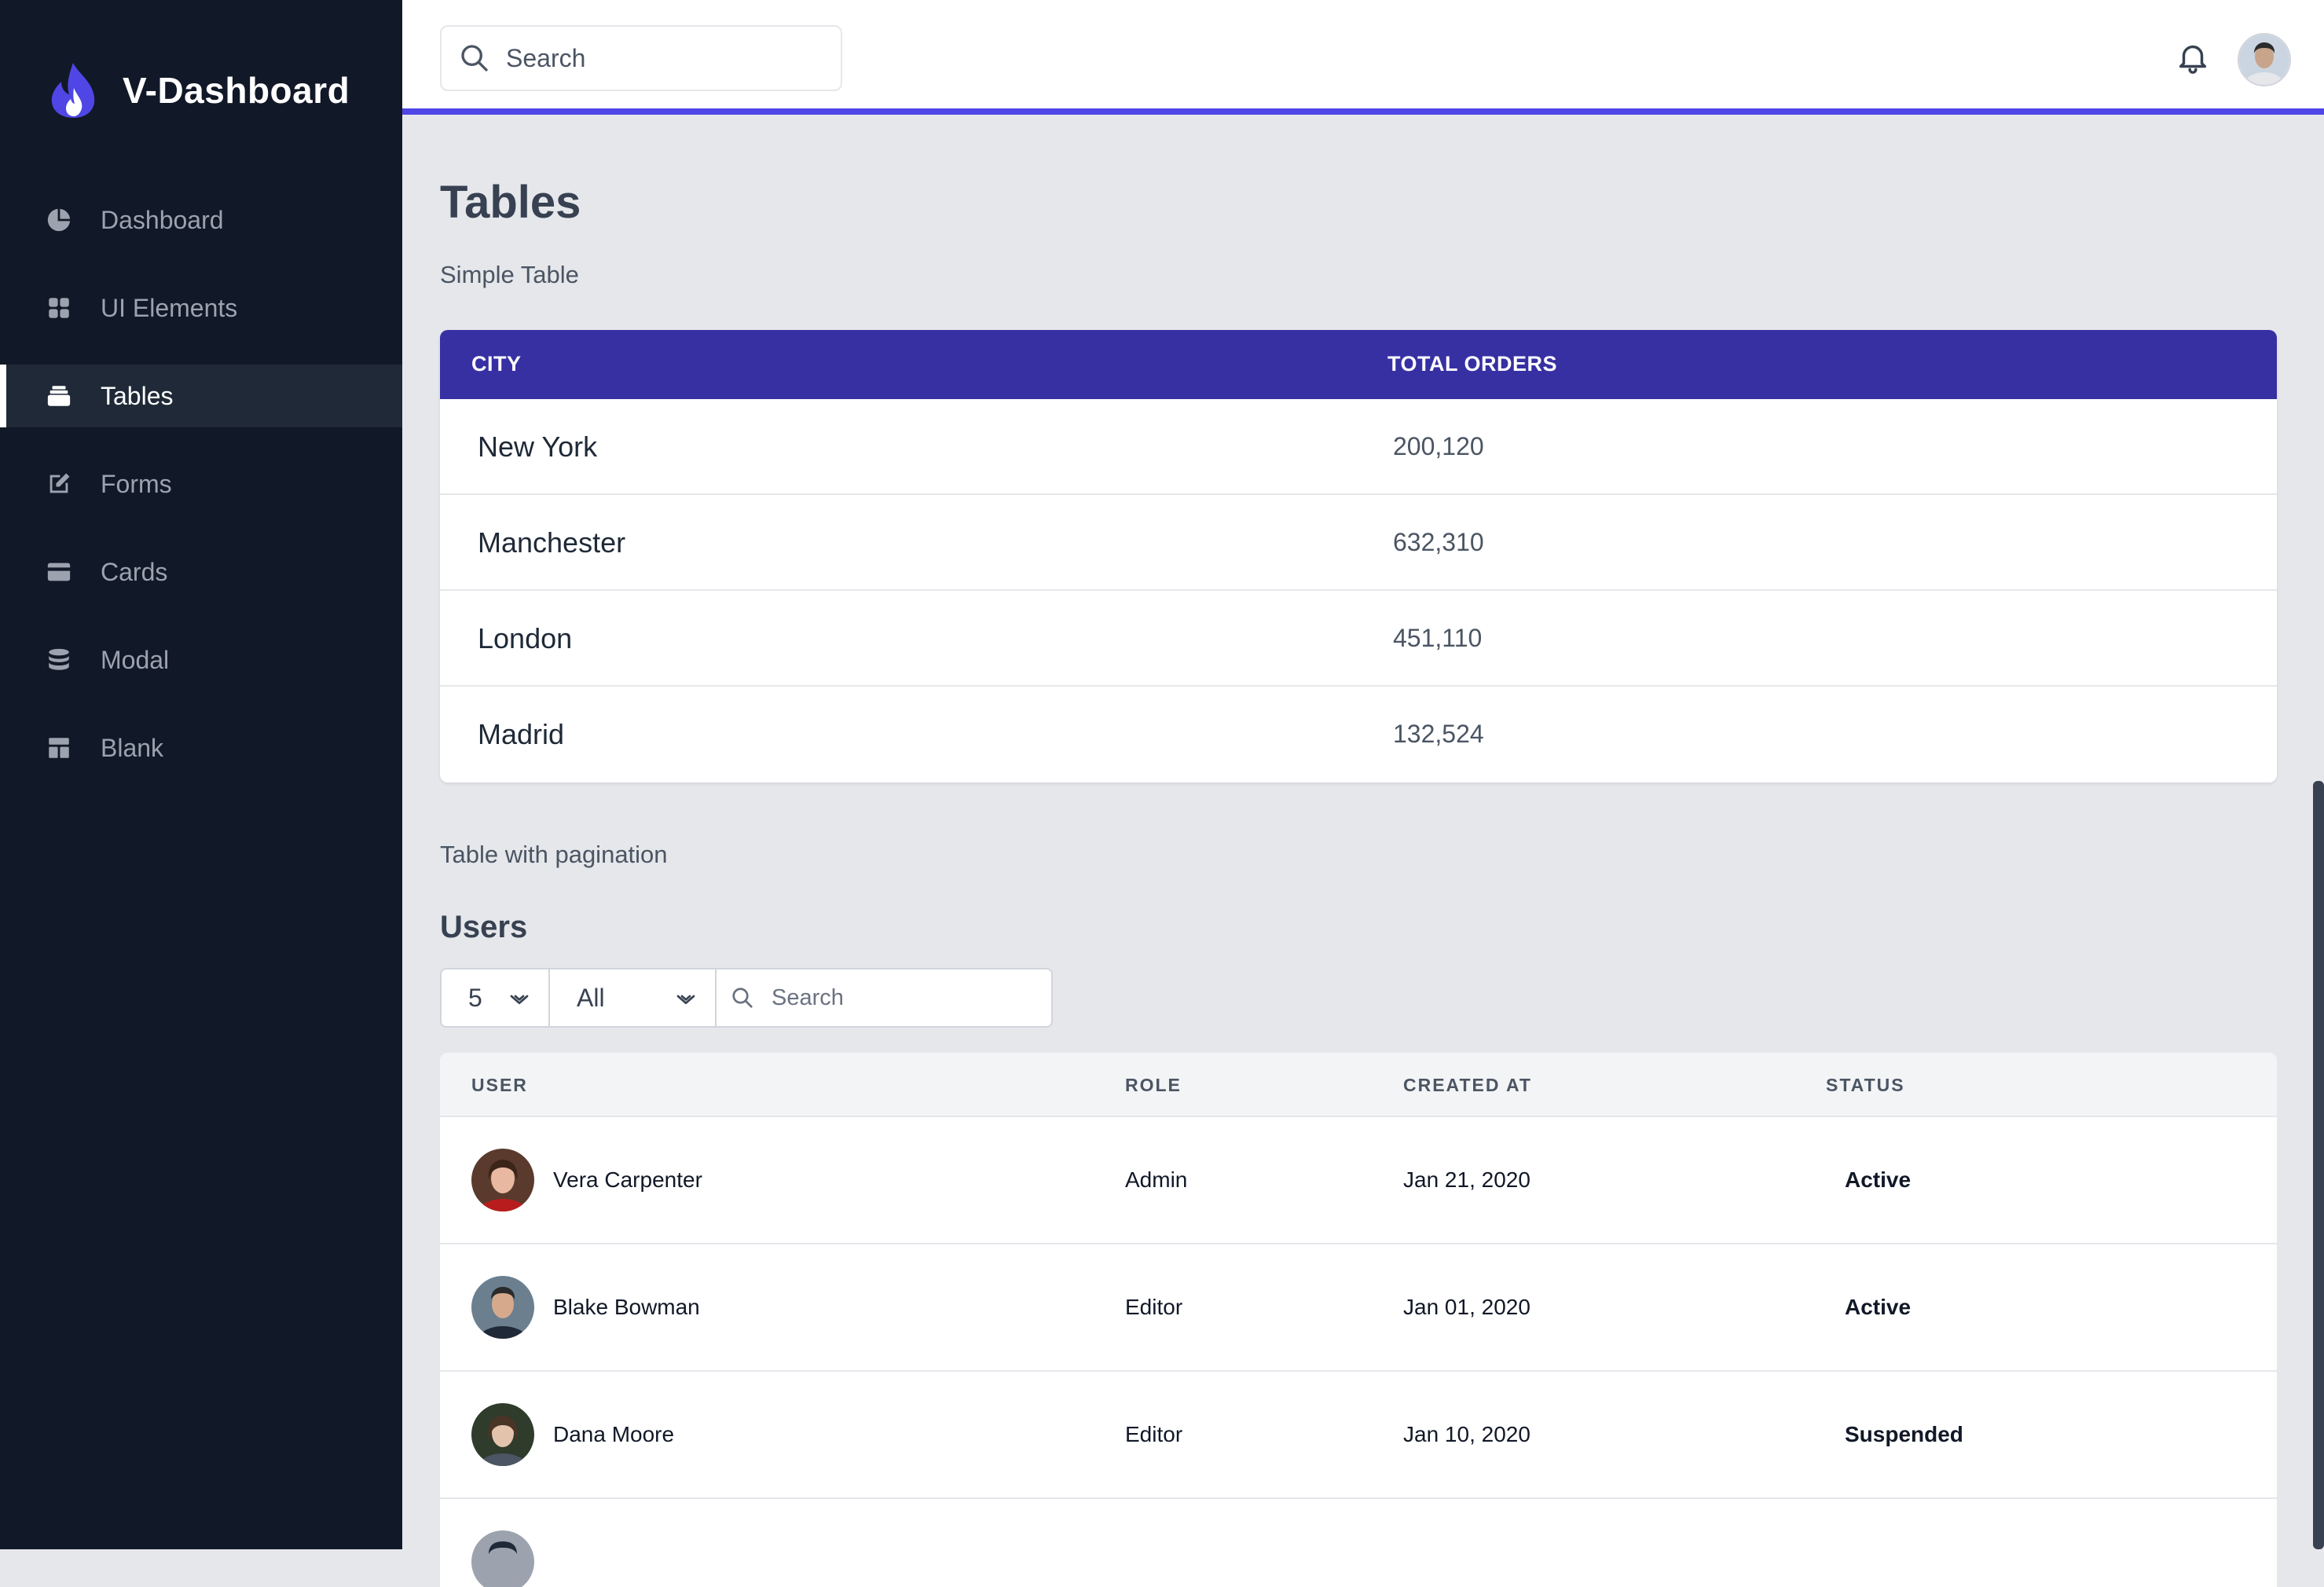 This screenshot has height=1587, width=2324. I want to click on sidebar-item-forms: Forms, so click(201, 484).